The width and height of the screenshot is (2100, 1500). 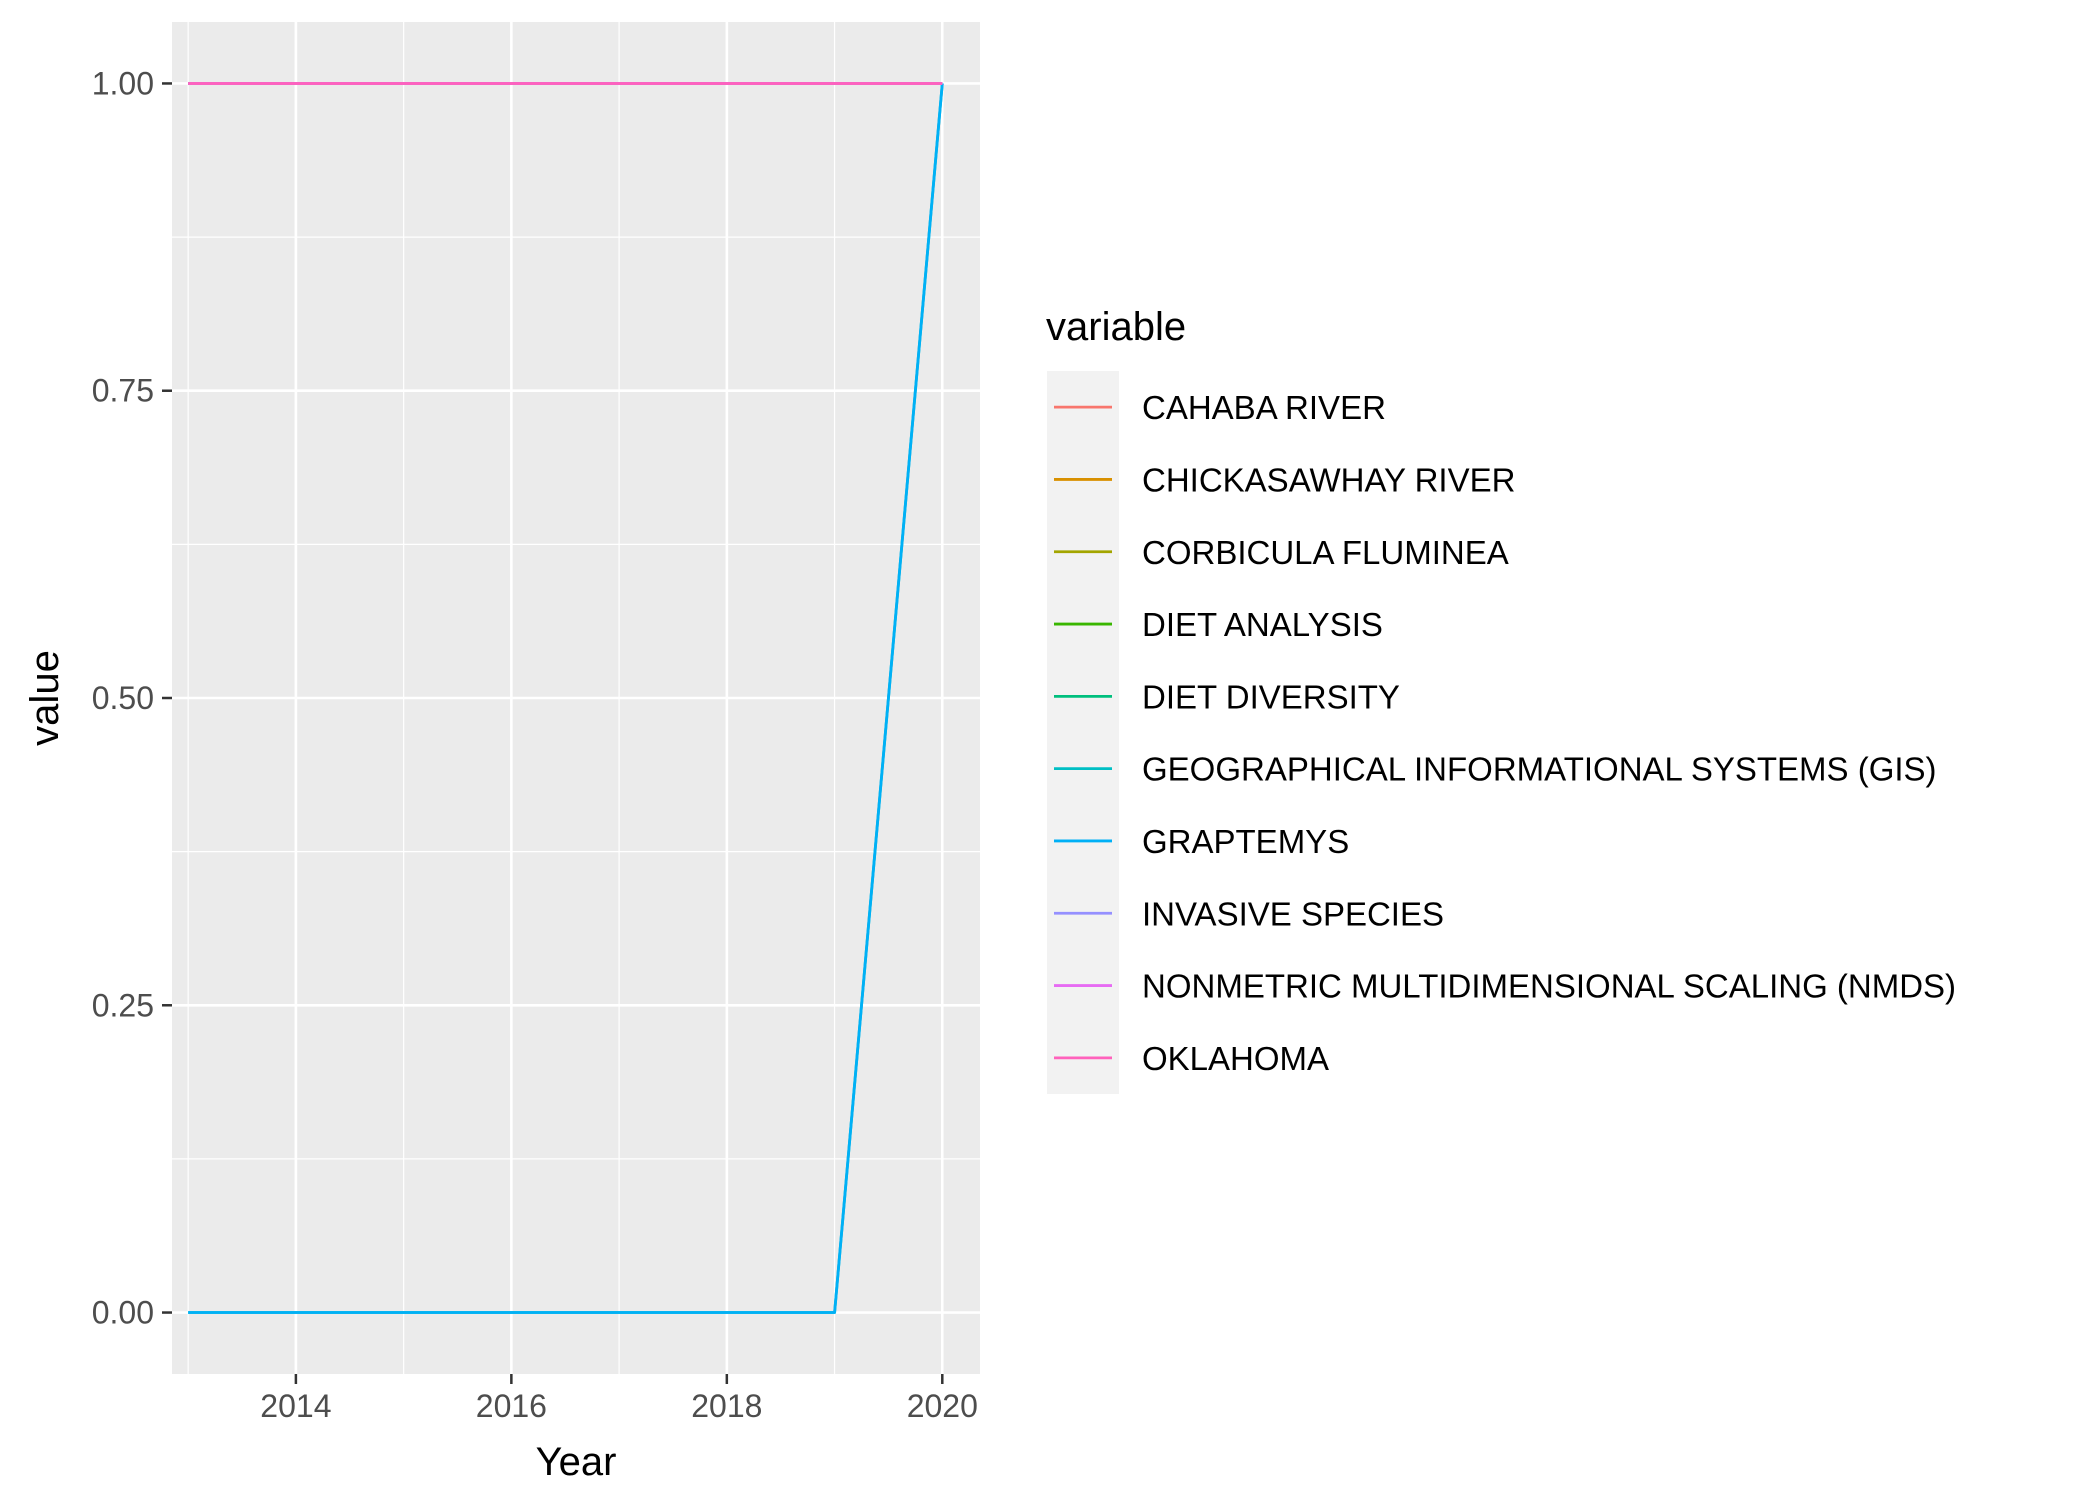 I want to click on x-tick-label: 2016, so click(x=511, y=1406).